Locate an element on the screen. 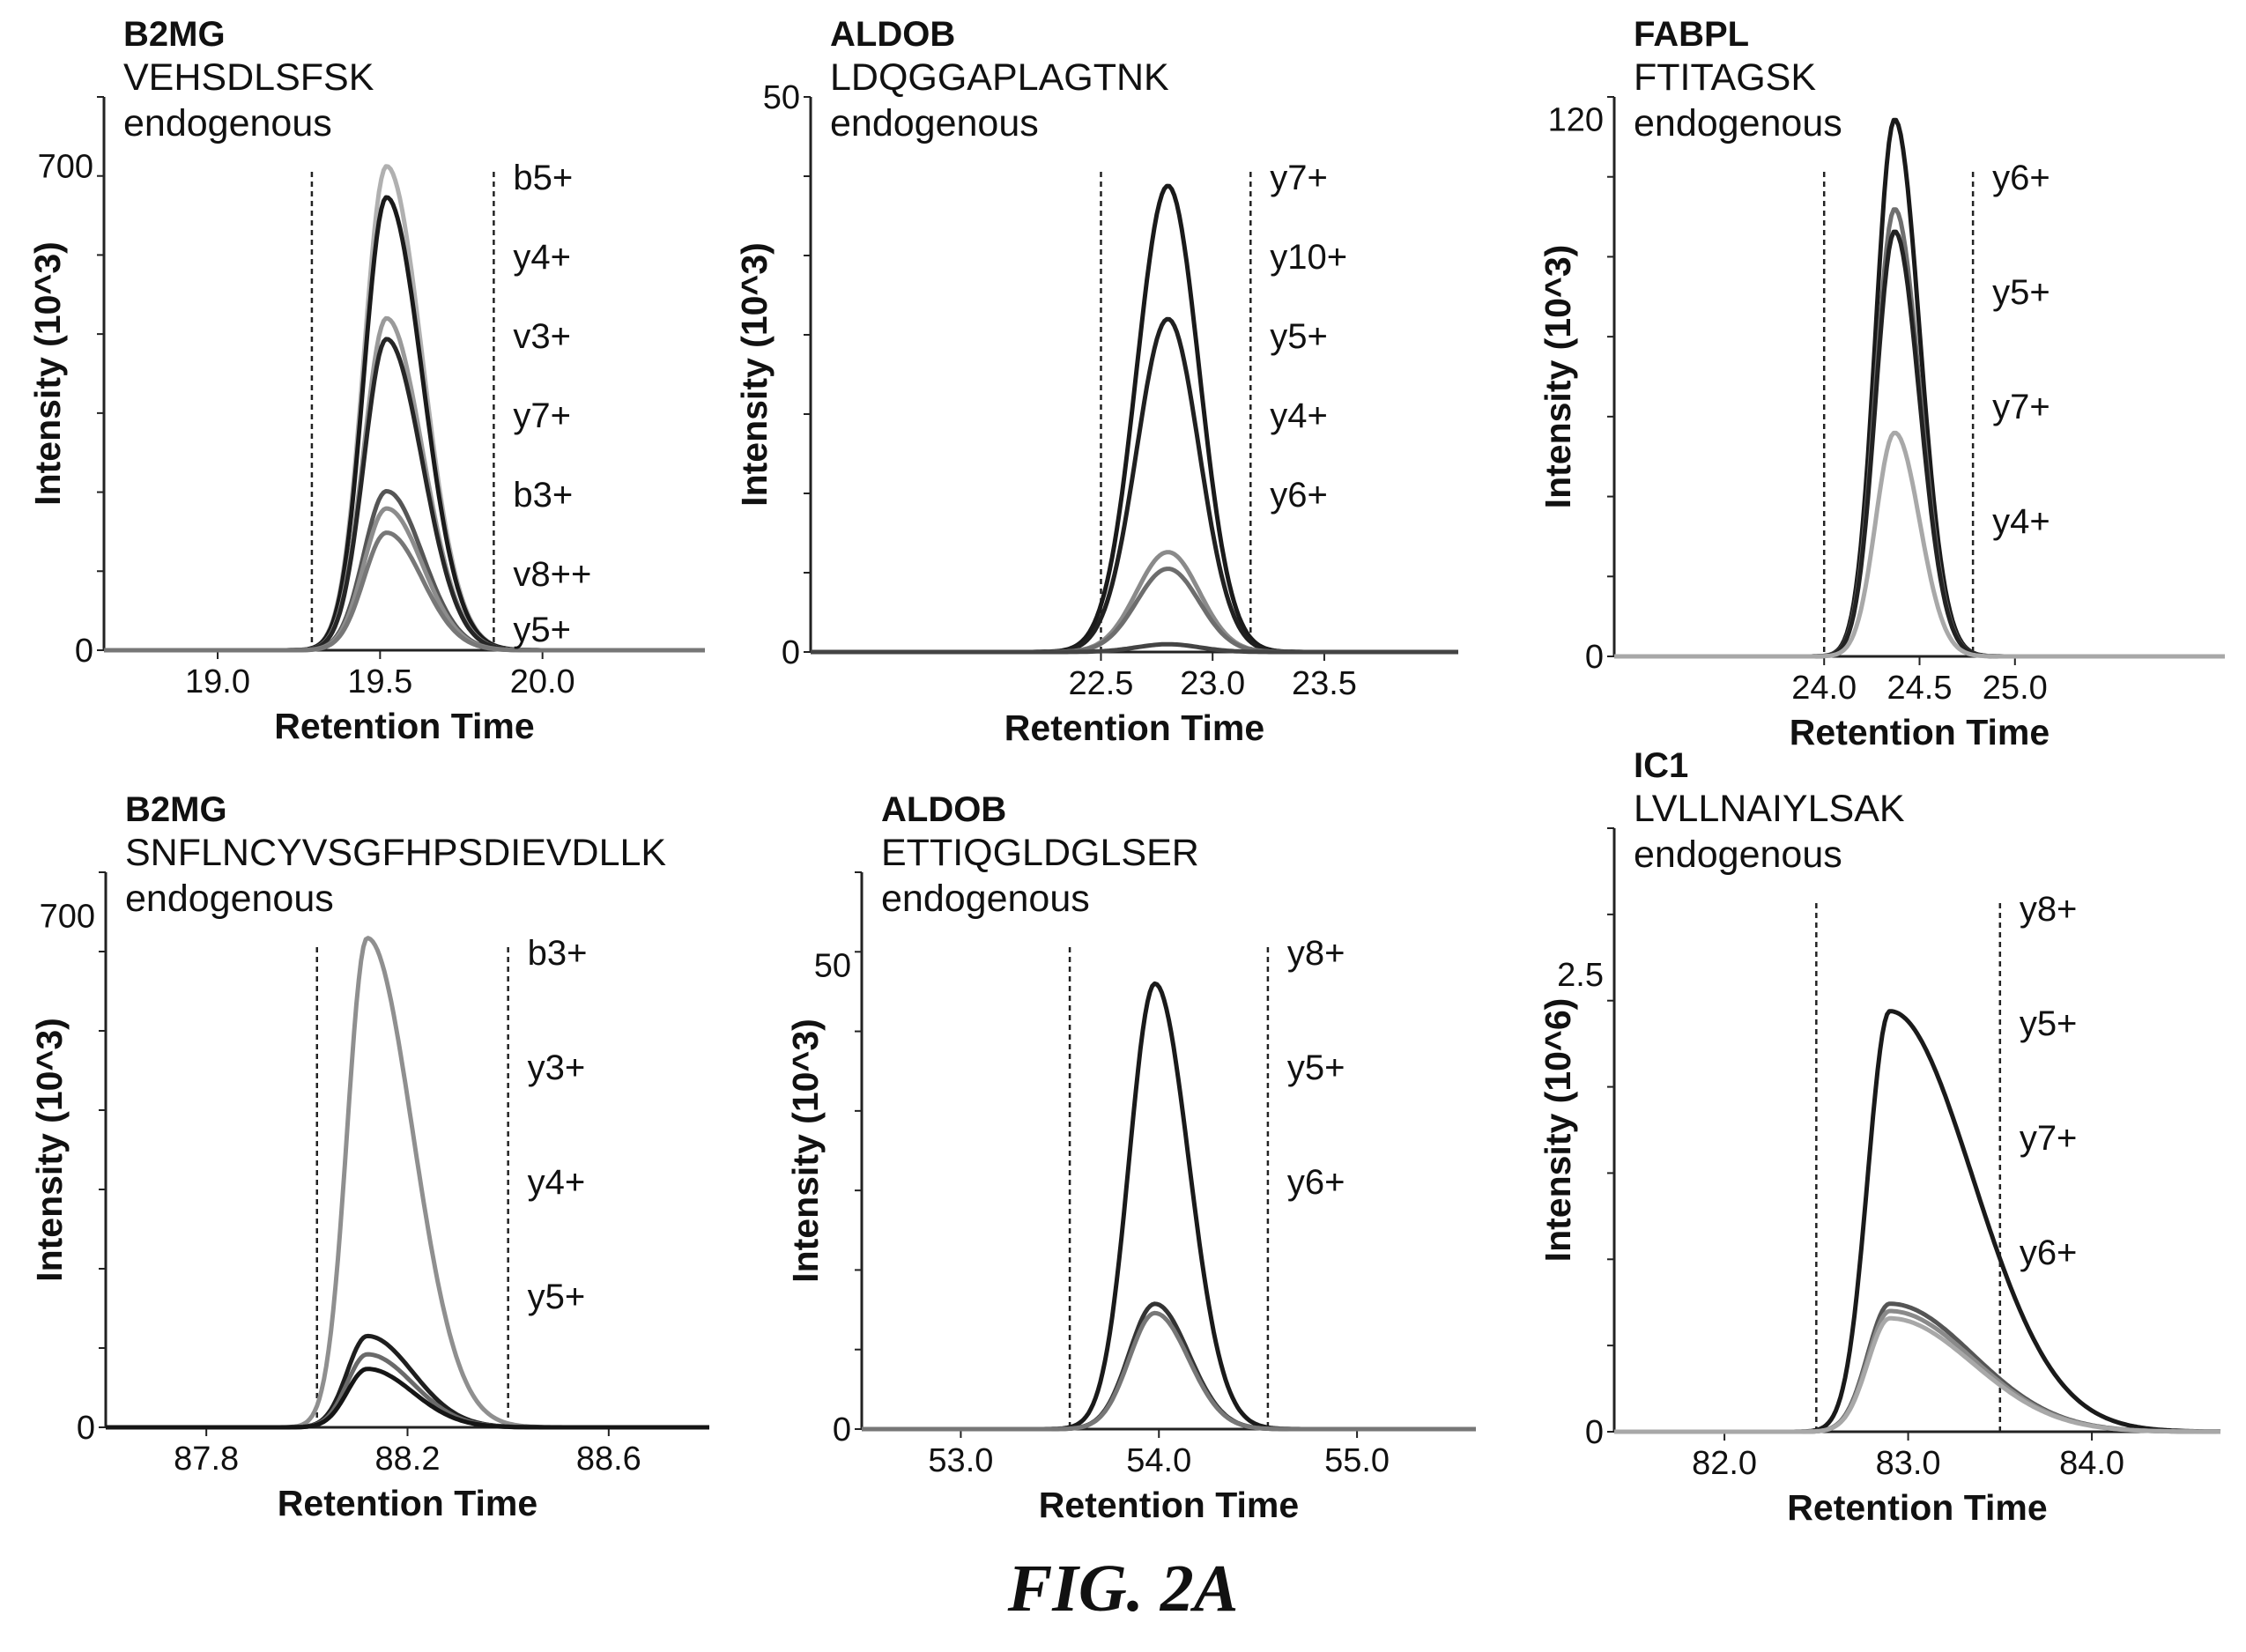  y-axis-title: Intensity (10^6) is located at coordinates (1558, 1130).